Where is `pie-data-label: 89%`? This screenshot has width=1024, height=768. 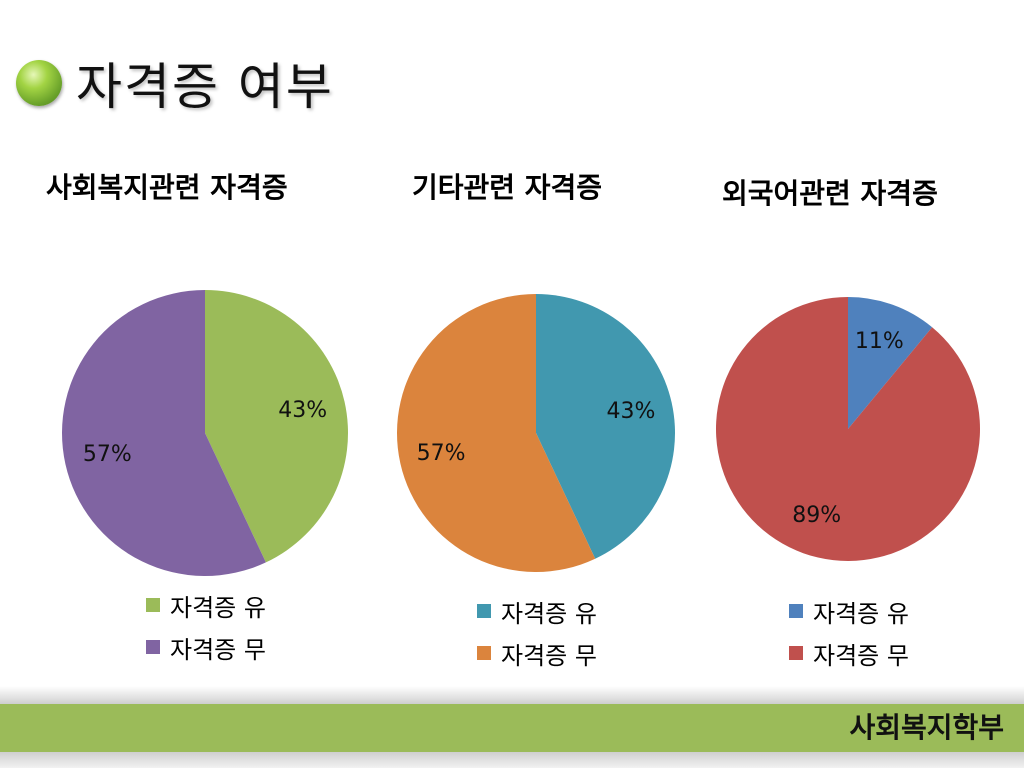 pie-data-label: 89% is located at coordinates (816, 515).